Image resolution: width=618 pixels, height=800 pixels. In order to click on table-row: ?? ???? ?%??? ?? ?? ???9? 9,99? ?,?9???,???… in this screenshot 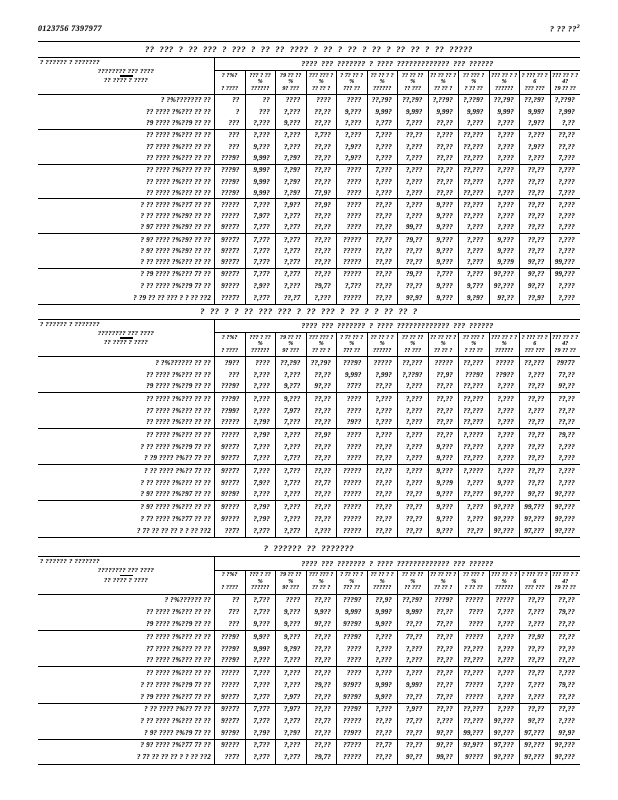, I will do `click(309, 182)`.